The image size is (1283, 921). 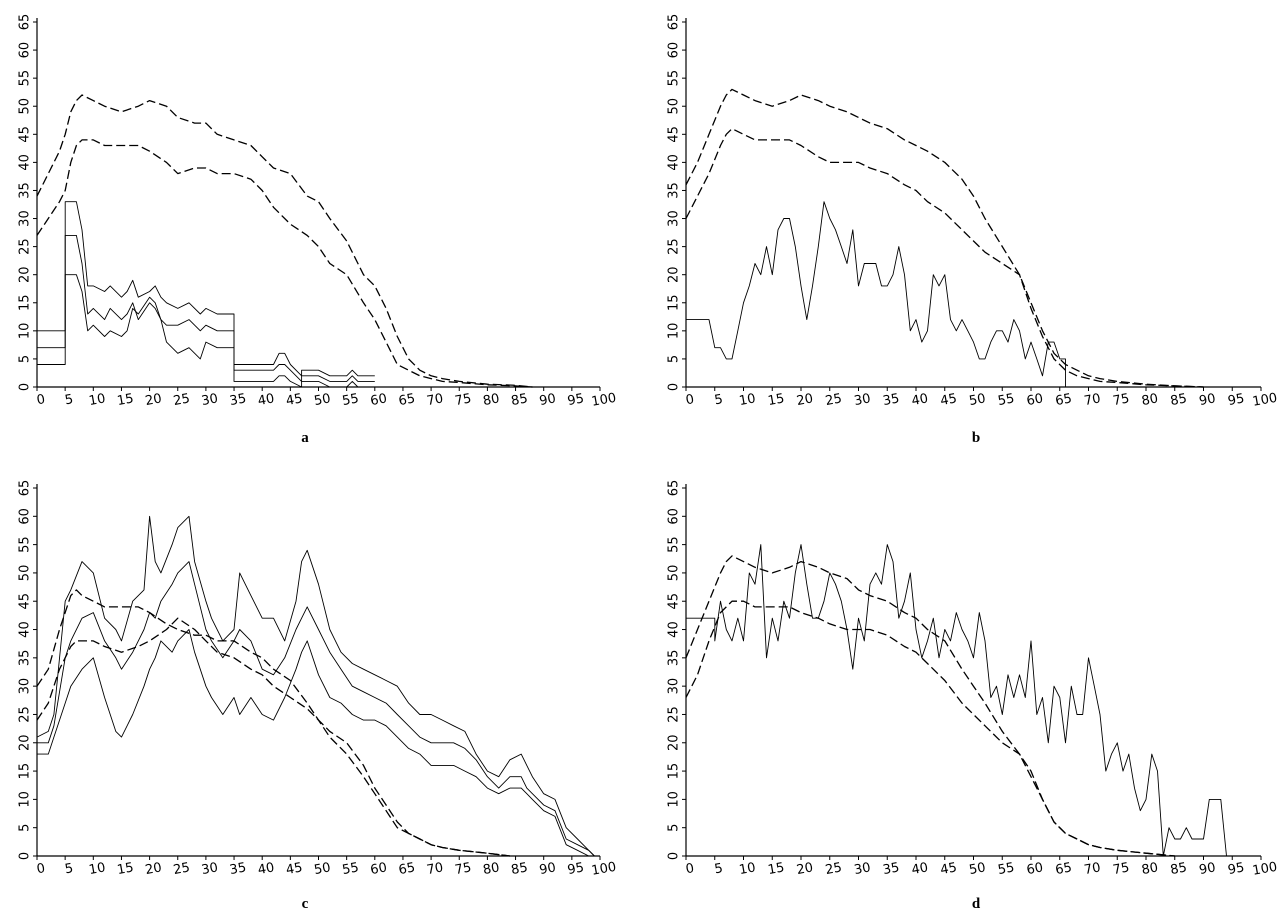 I want to click on x-tick-label: 80, so click(x=491, y=869).